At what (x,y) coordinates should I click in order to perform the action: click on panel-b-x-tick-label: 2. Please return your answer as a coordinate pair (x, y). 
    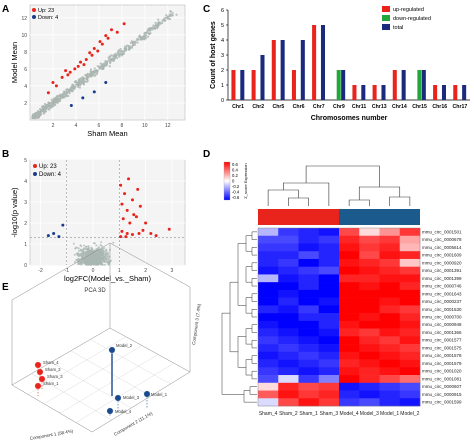
    Looking at the image, I should click on (145, 271).